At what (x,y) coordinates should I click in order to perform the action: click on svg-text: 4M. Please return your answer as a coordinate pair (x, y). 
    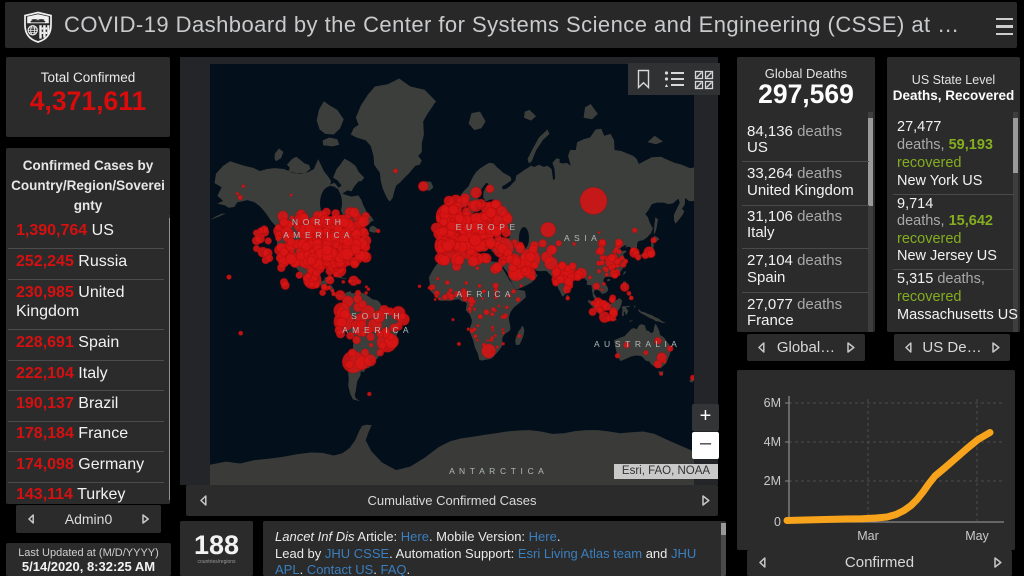
    Looking at the image, I should click on (772, 442).